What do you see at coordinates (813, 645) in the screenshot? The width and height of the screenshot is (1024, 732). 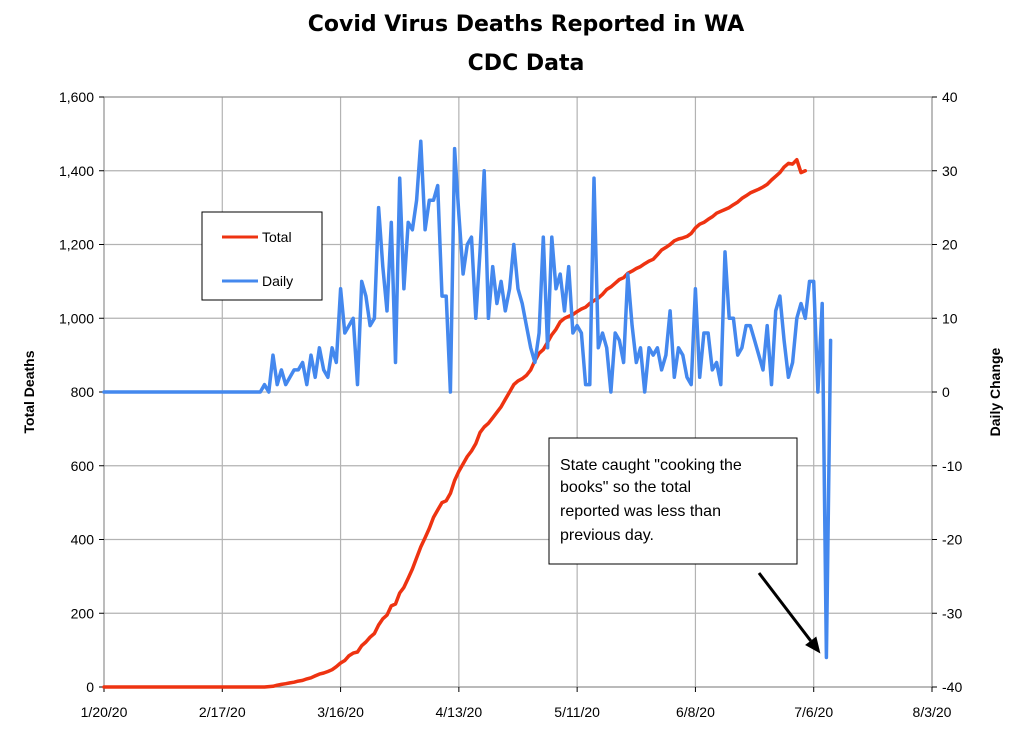 I see `annotation-arrow-head` at bounding box center [813, 645].